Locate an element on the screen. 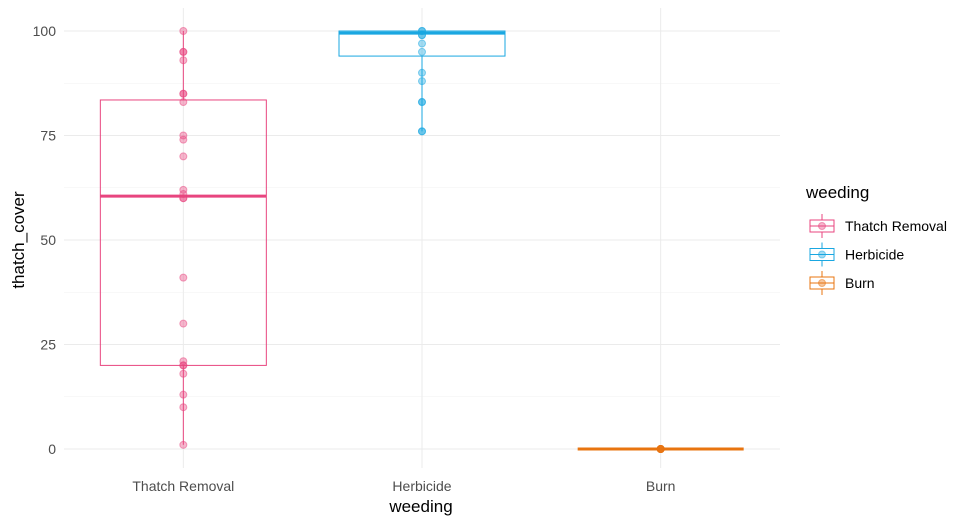  y-tick-label: 75 is located at coordinates (48, 136).